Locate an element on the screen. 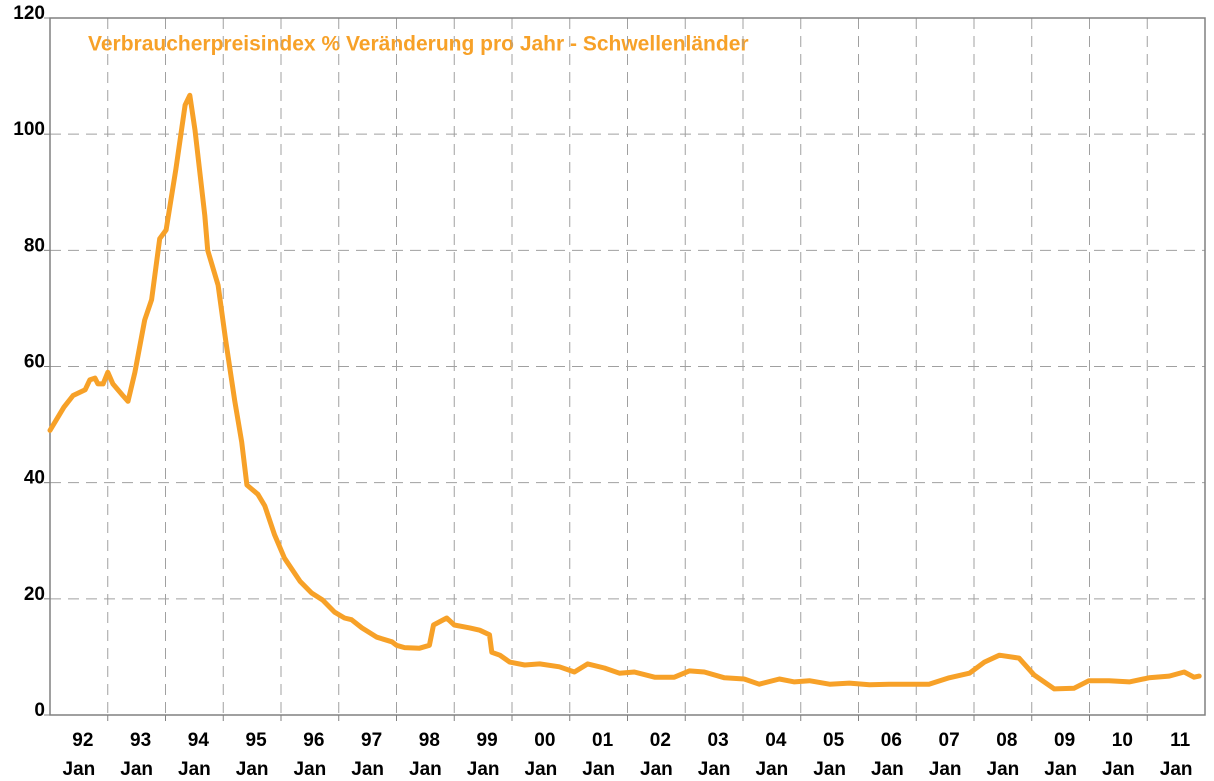  x-tick-label: 97 is located at coordinates (371, 740).